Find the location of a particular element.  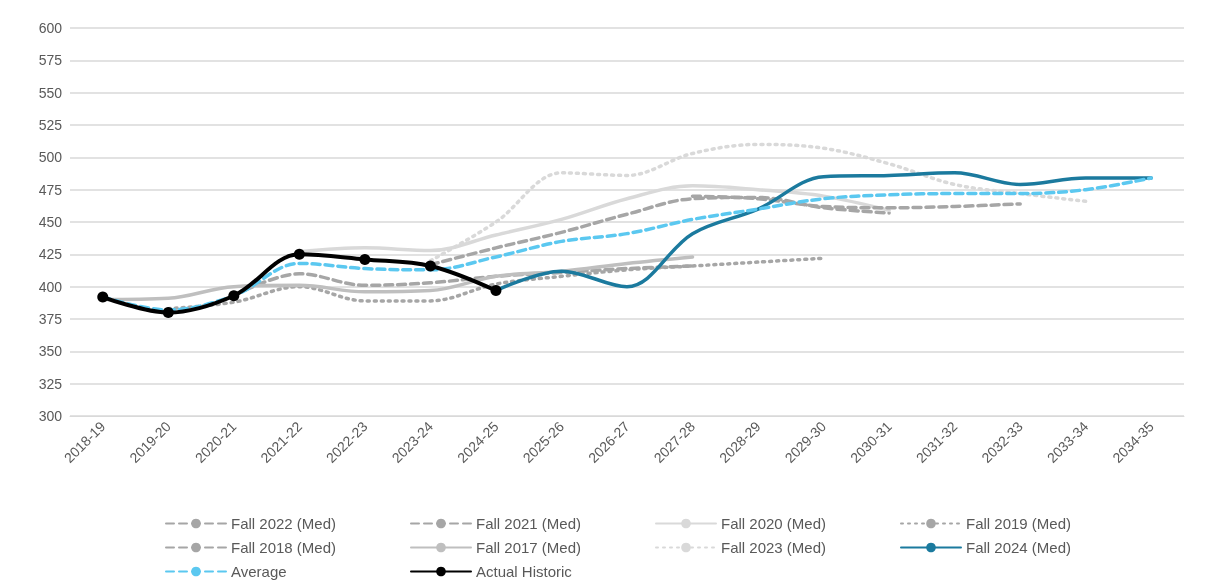

y-tick-label: 600 is located at coordinates (50, 28).